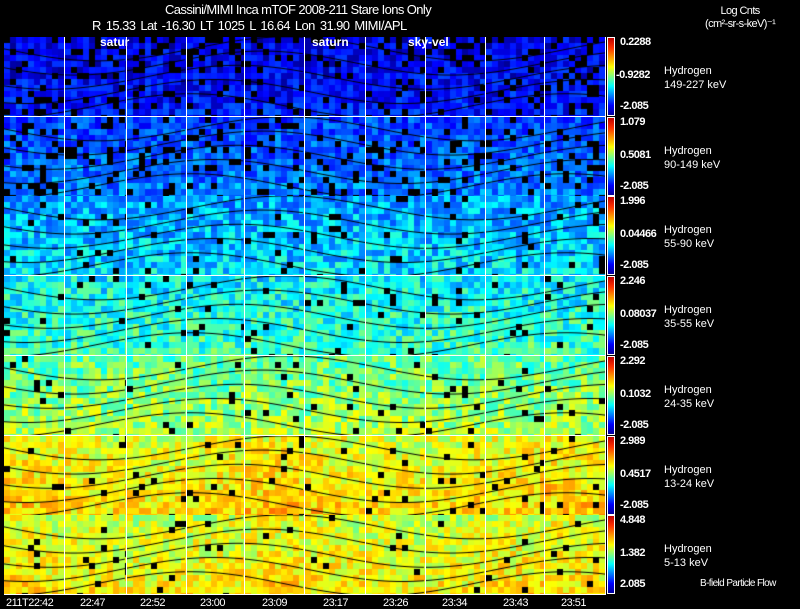 The image size is (800, 609). Describe the element at coordinates (30, 603) in the screenshot. I see `time-tick-label: 211T22:42` at that location.